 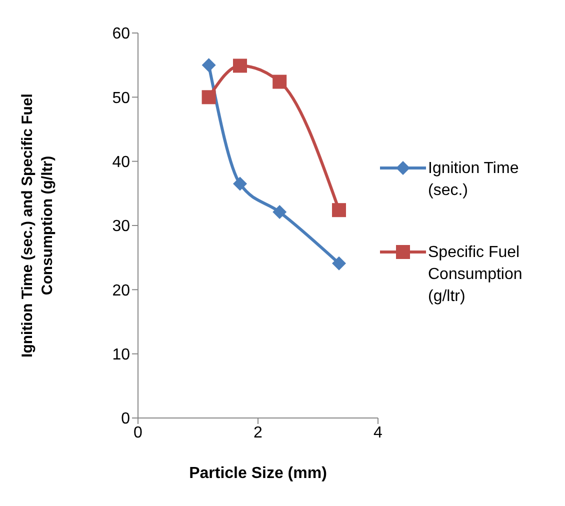 I want to click on y-tick-label: 40, so click(x=121, y=163).